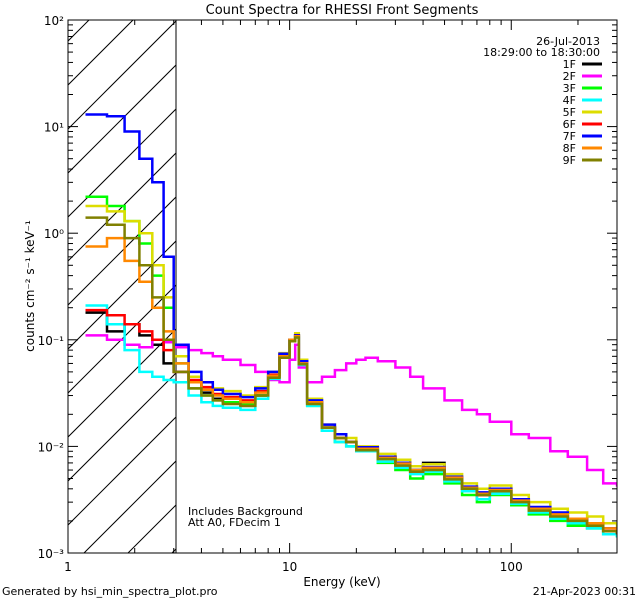  What do you see at coordinates (51, 447) in the screenshot?
I see `y-tick-label: 10⁻²` at bounding box center [51, 447].